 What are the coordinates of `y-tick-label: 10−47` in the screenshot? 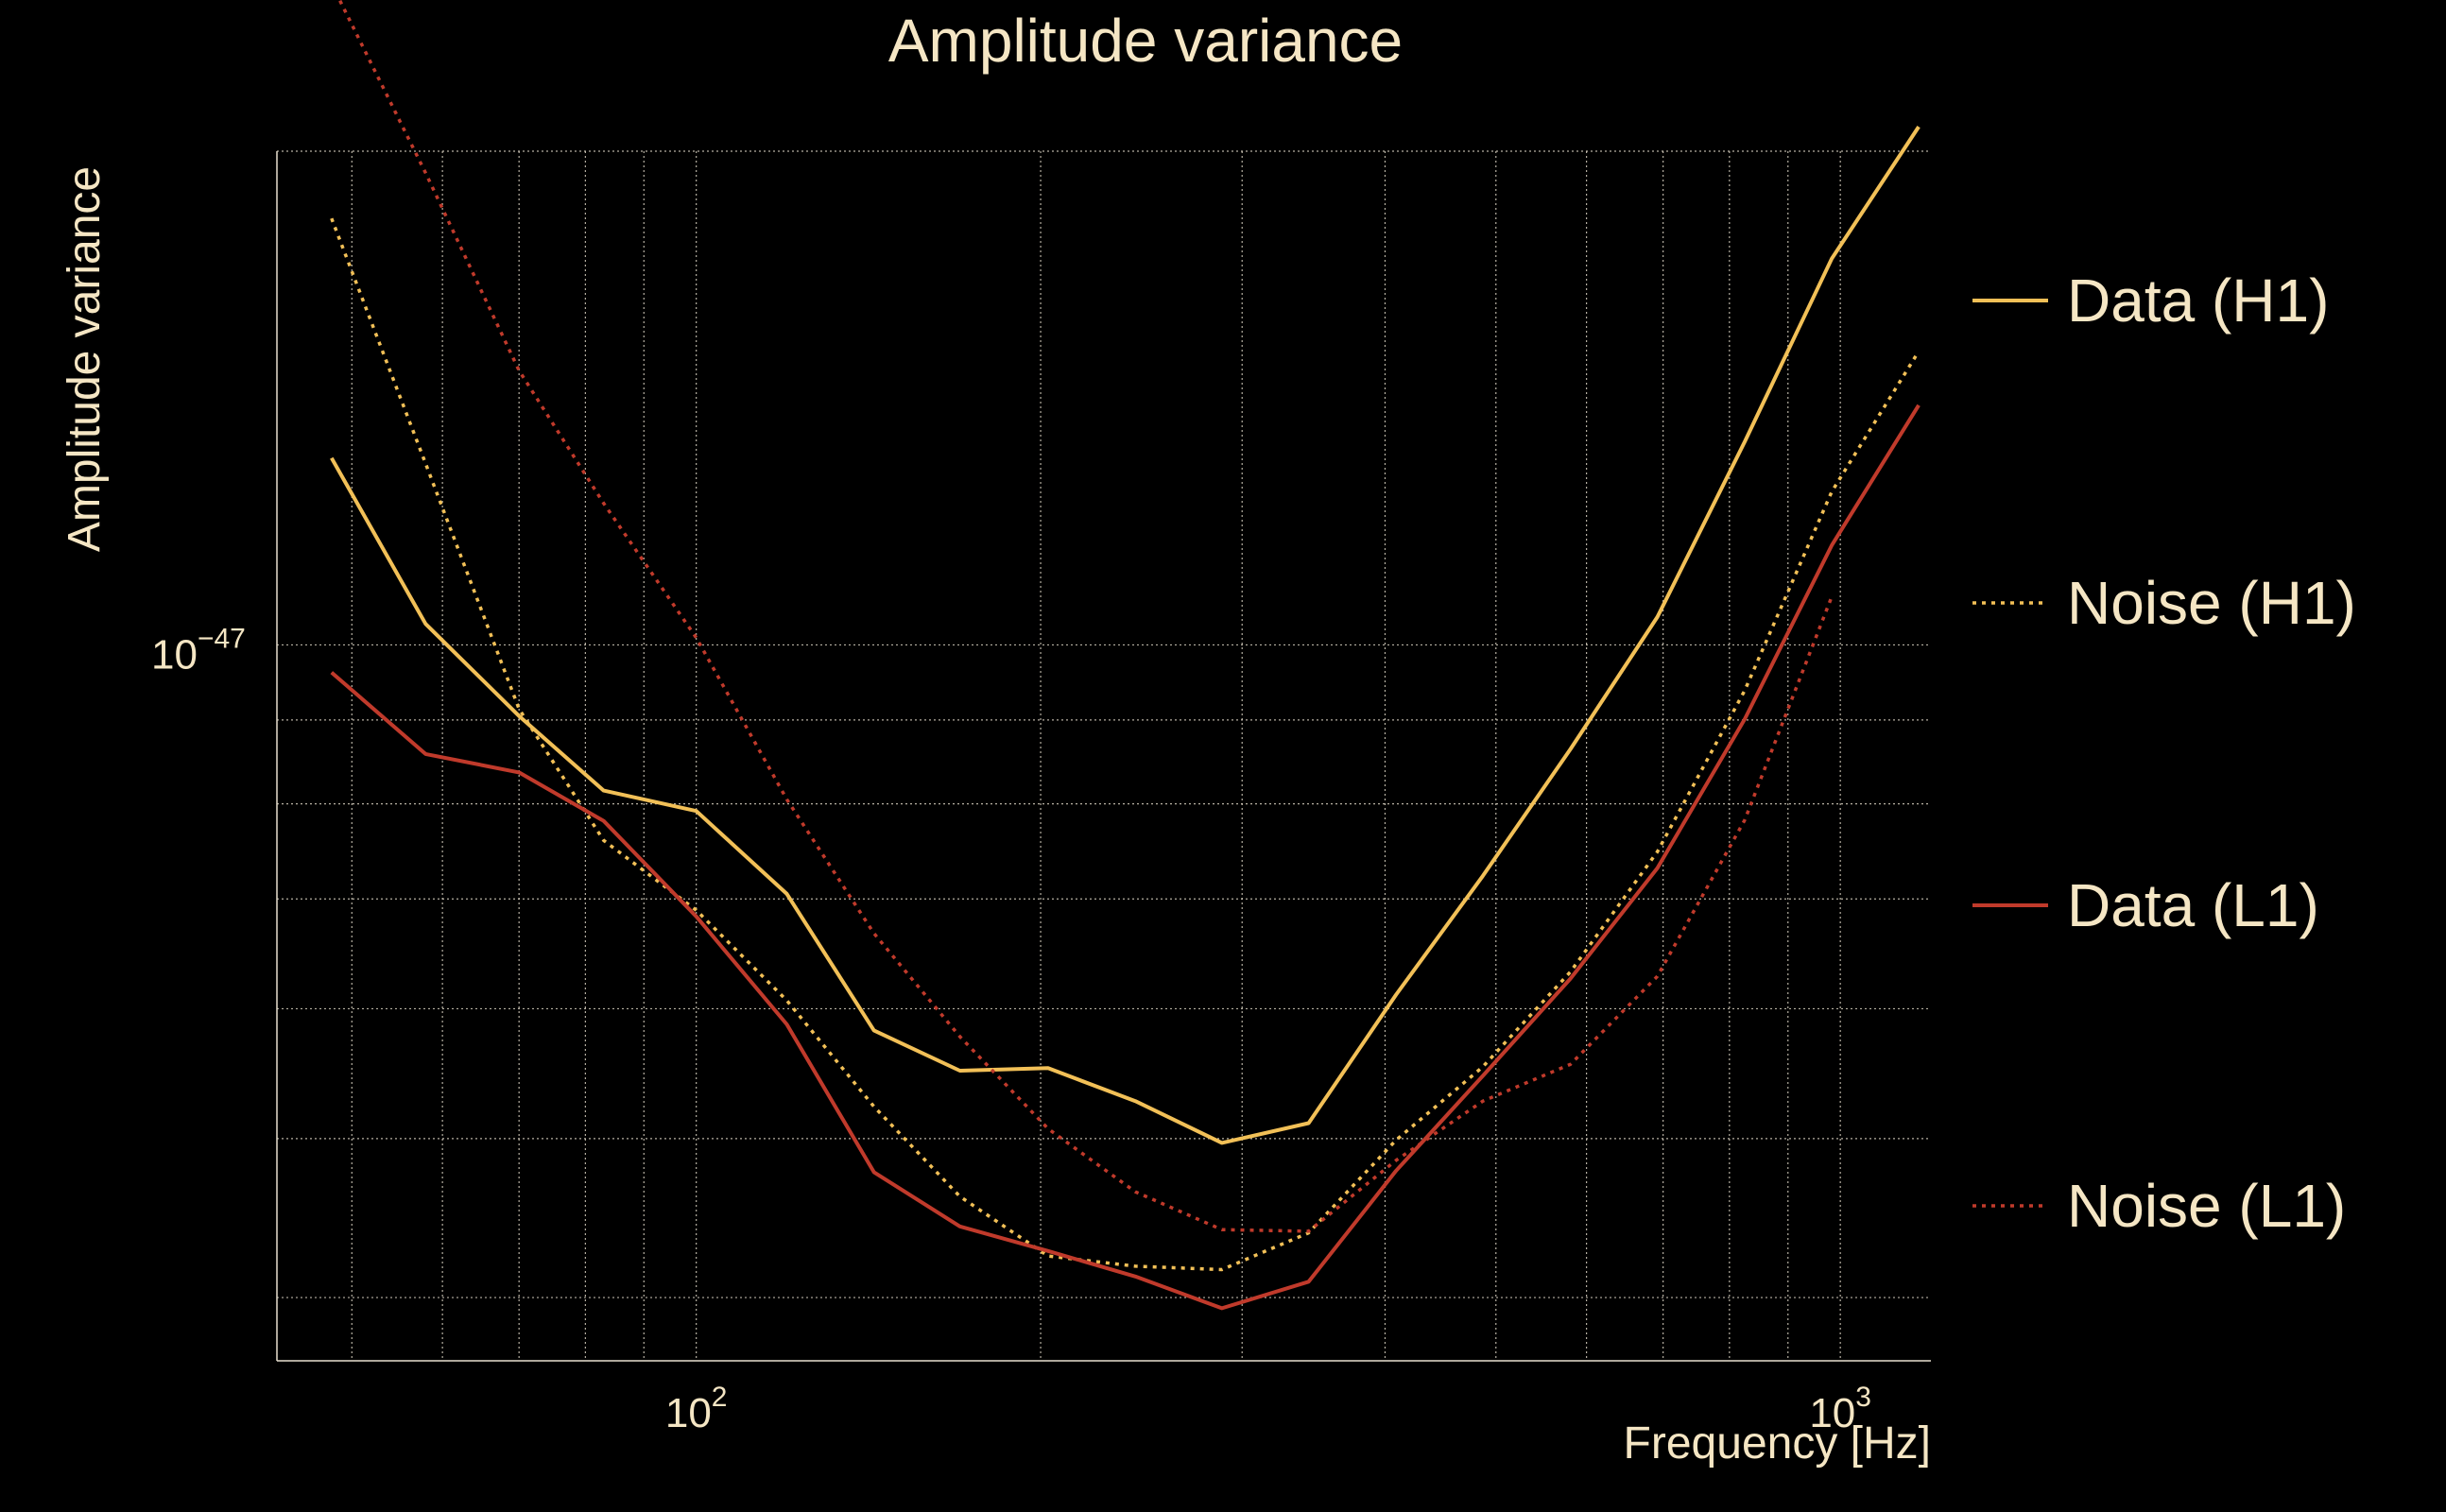 It's located at (199, 650).